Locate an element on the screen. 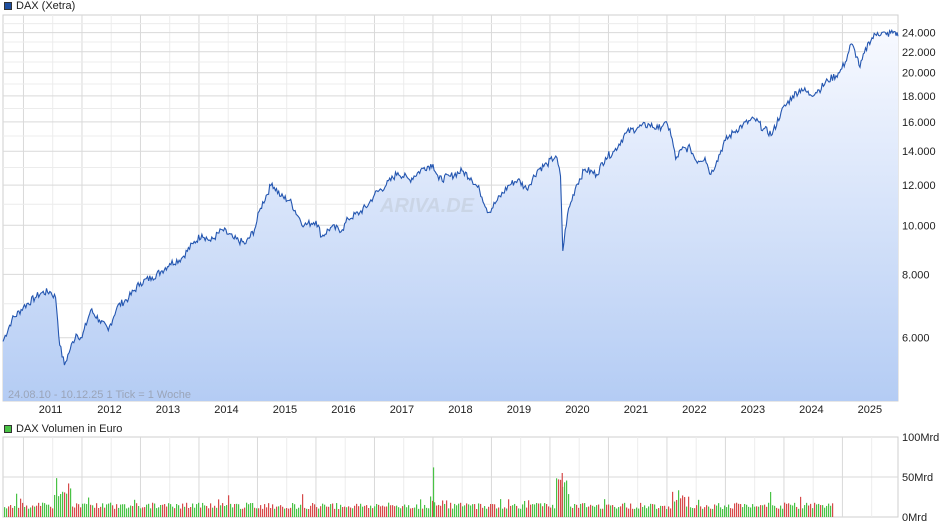 The image size is (940, 526). volume-y-tick-label: 100Mrd is located at coordinates (920, 438).